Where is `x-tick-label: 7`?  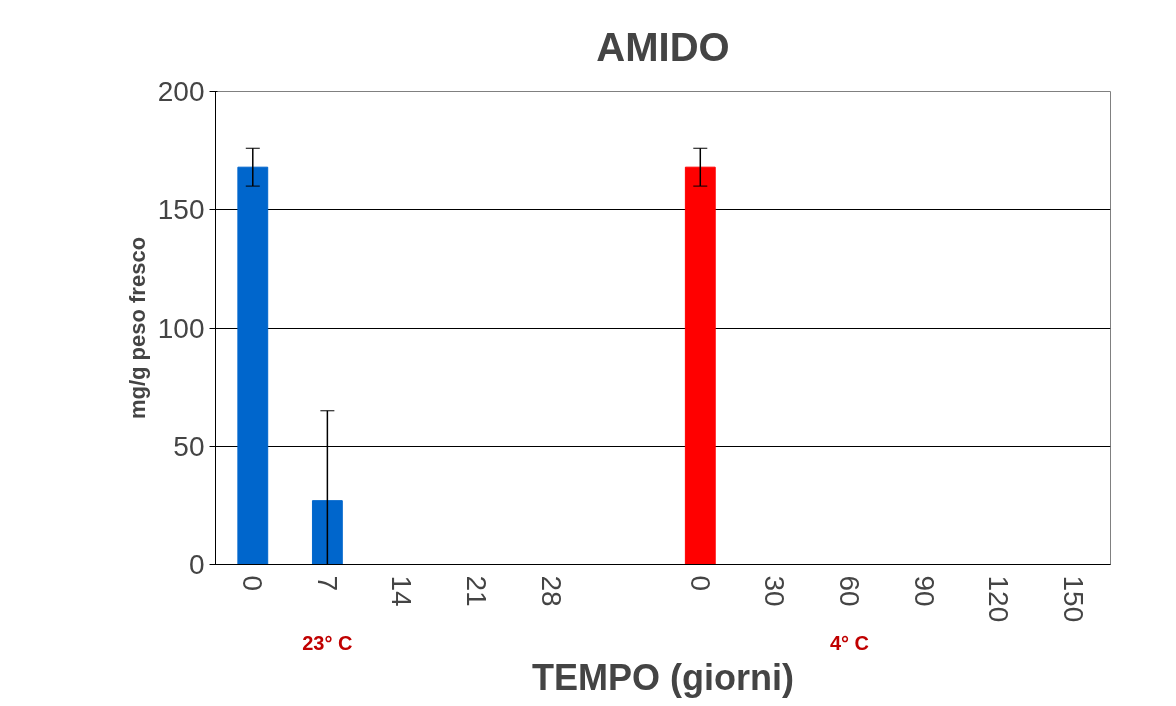 x-tick-label: 7 is located at coordinates (327, 583).